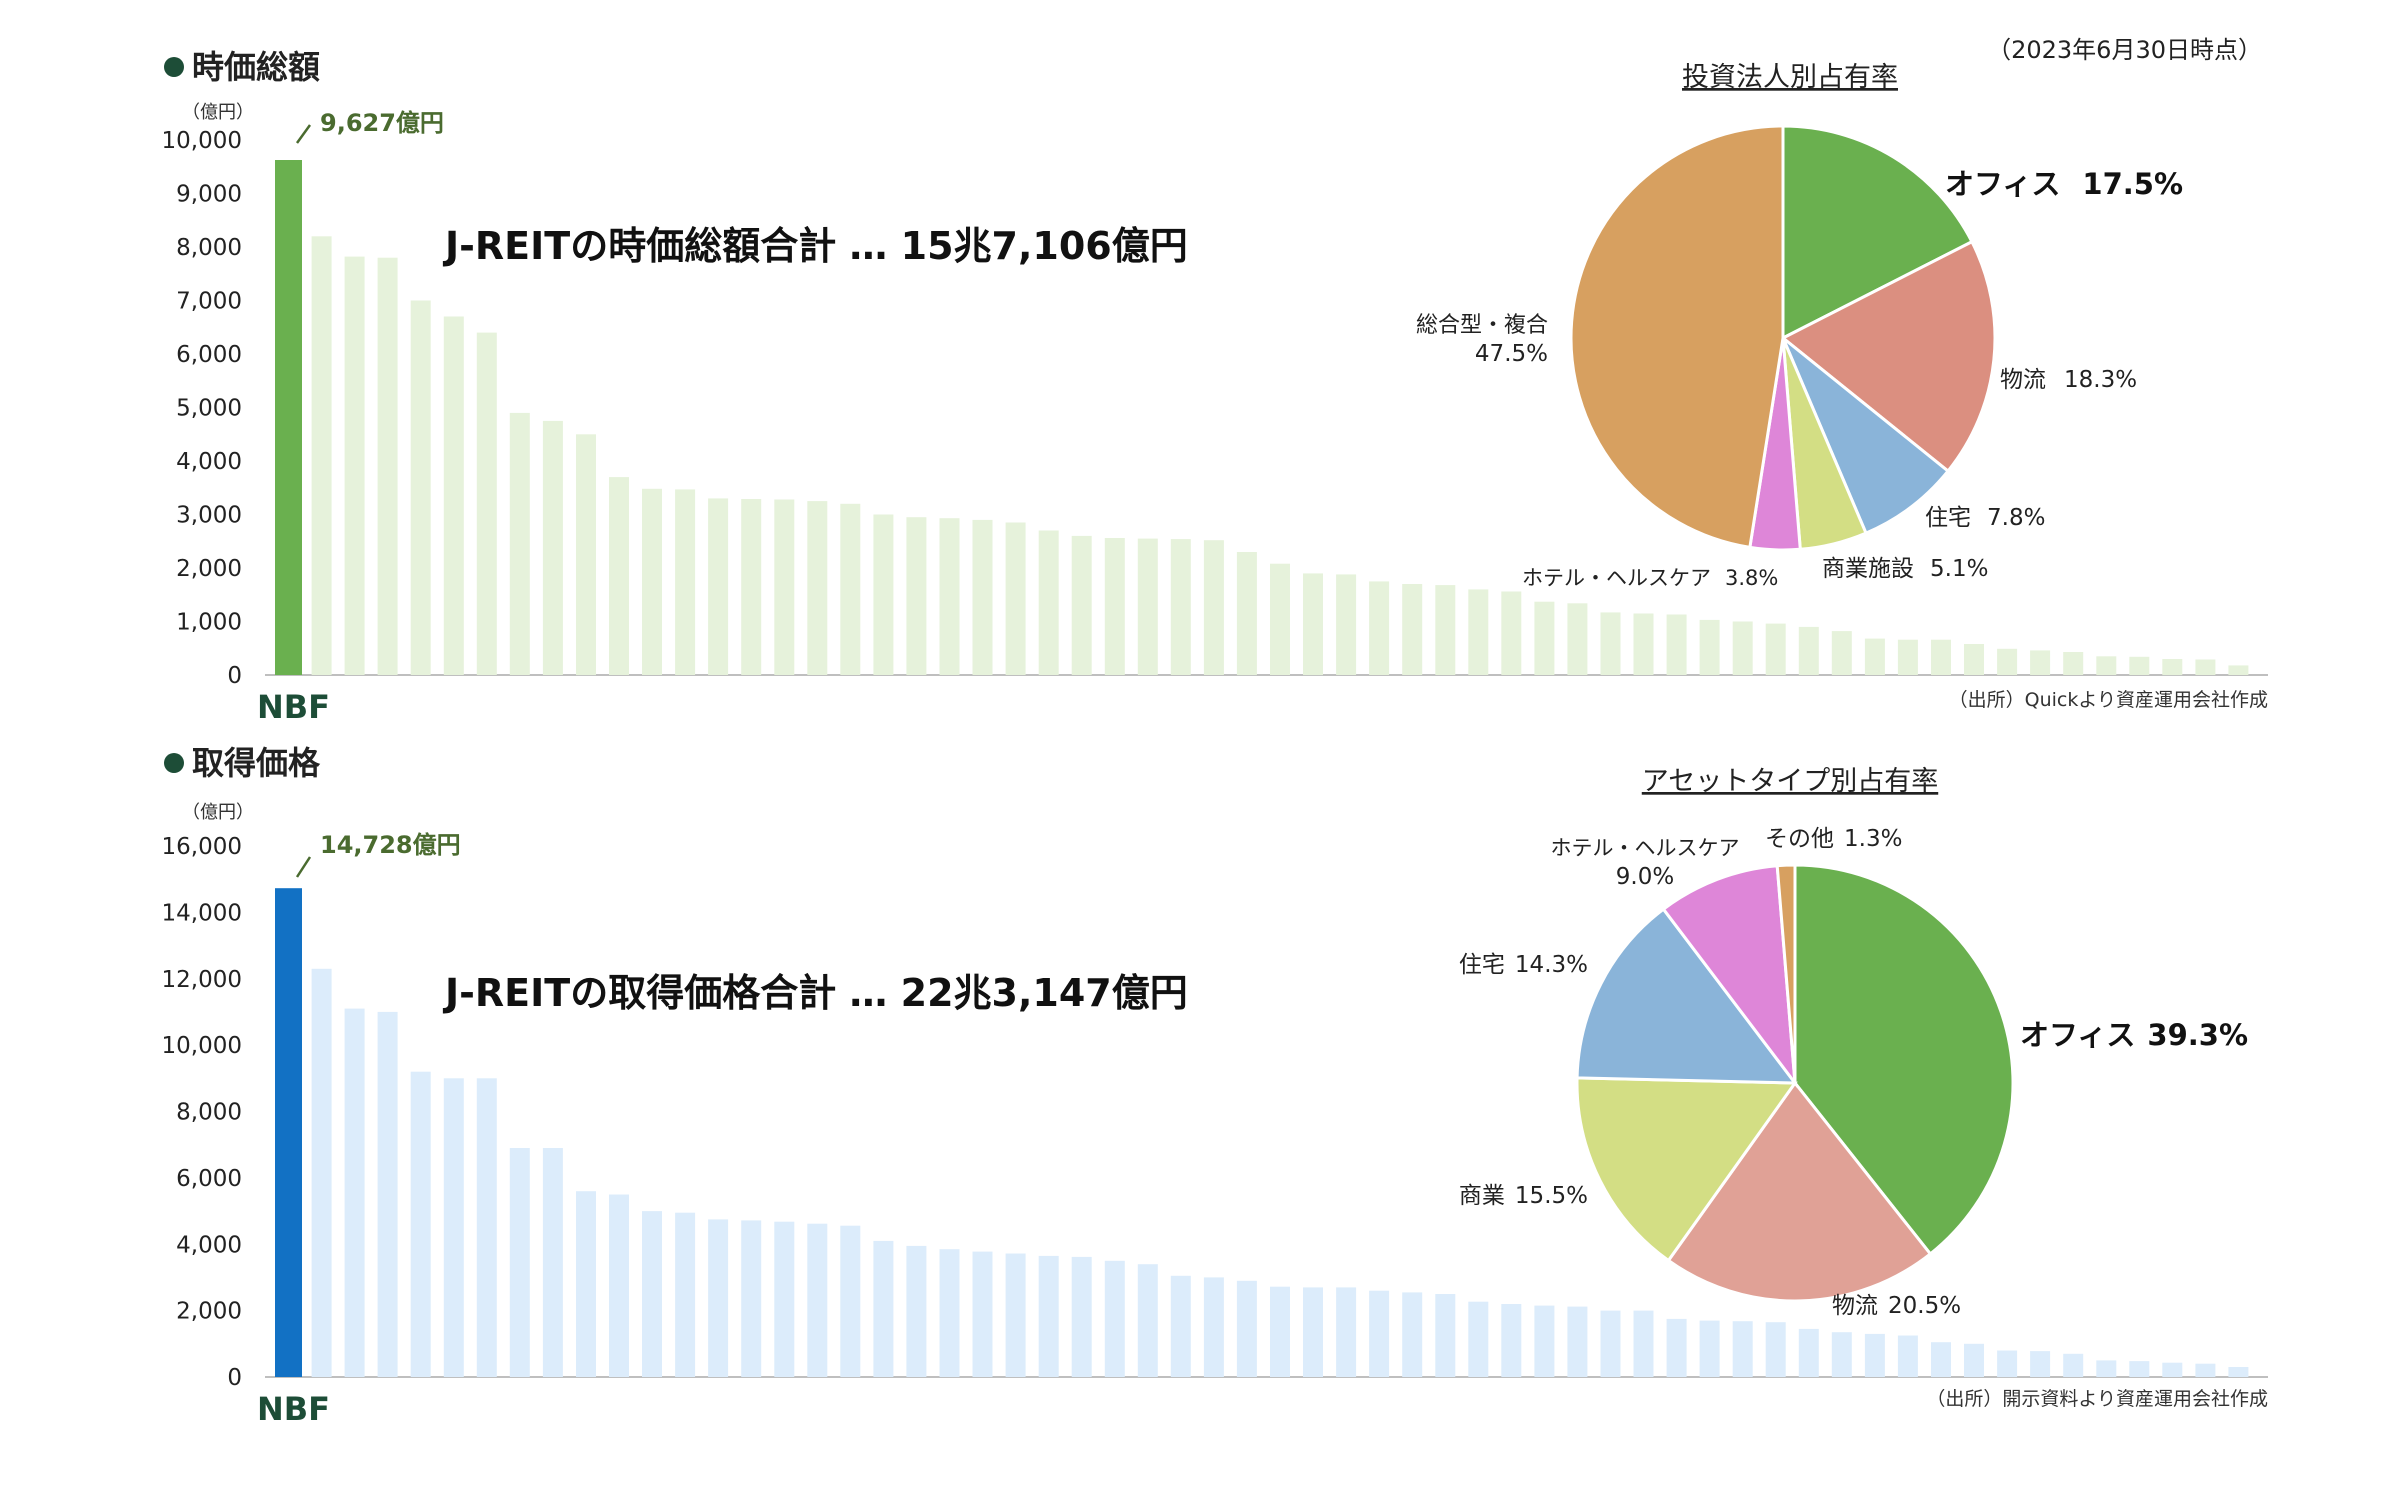 This screenshot has width=2400, height=1494. What do you see at coordinates (202, 913) in the screenshot?
I see `y-tick-label: 14,000` at bounding box center [202, 913].